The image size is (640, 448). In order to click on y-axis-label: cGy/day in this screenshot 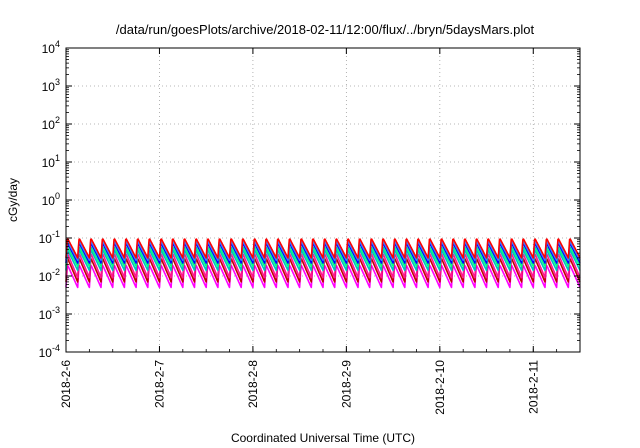, I will do `click(13, 200)`.